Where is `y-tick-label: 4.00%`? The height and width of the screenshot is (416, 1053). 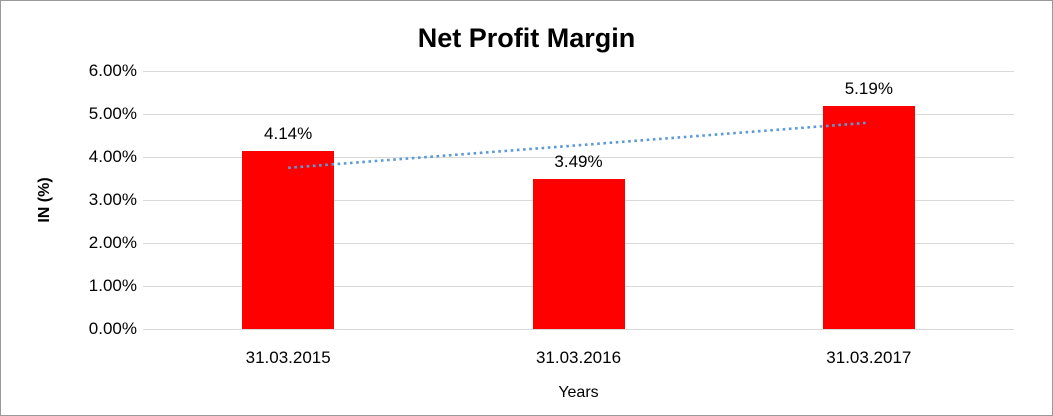 y-tick-label: 4.00% is located at coordinates (112, 156).